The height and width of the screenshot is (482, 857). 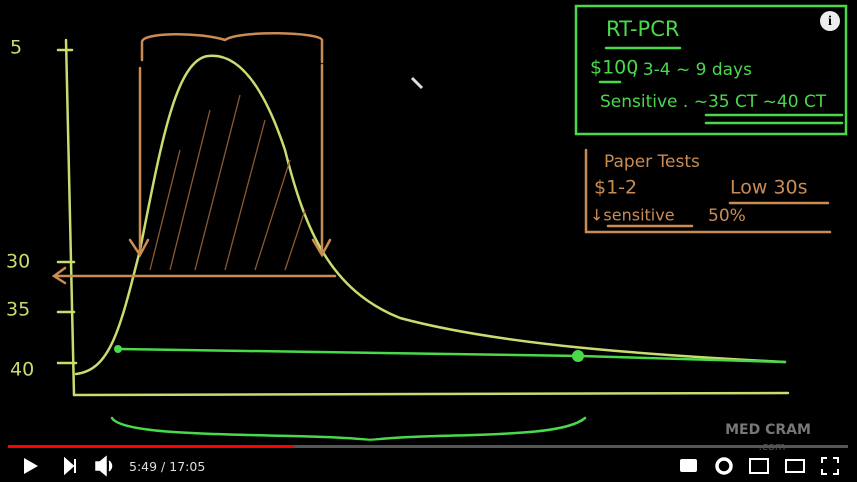 What do you see at coordinates (232, 47) in the screenshot?
I see `brace-top` at bounding box center [232, 47].